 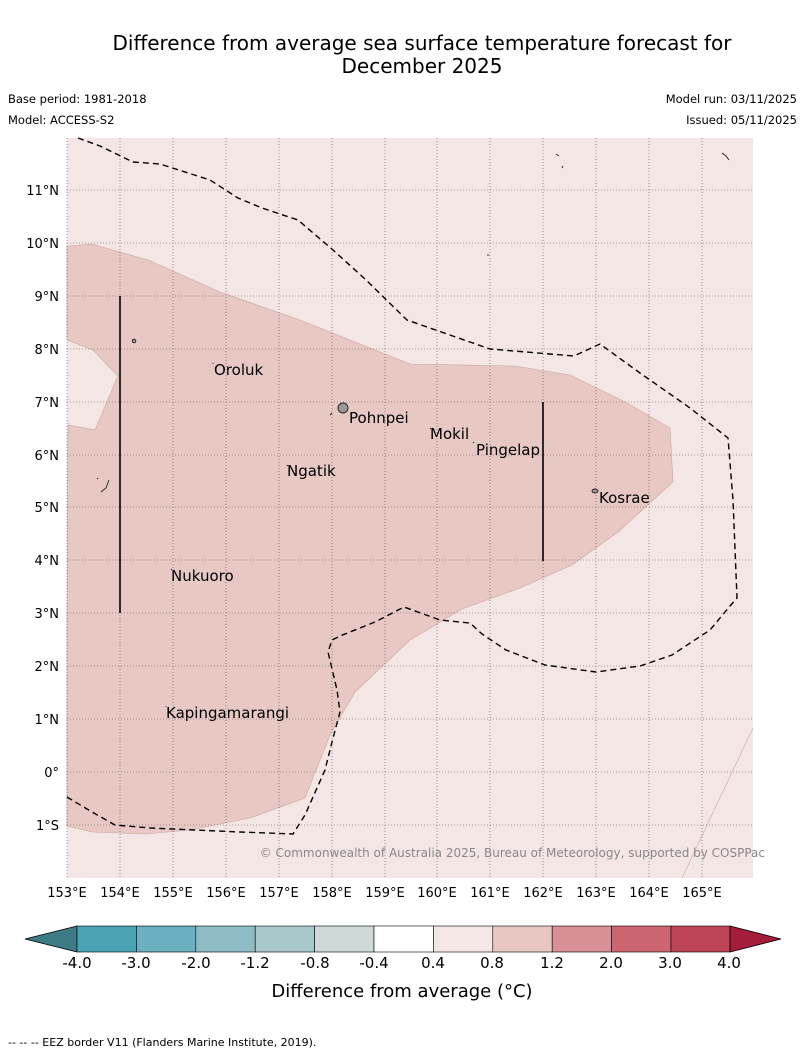 What do you see at coordinates (47, 667) in the screenshot?
I see `lat-label: 2°N` at bounding box center [47, 667].